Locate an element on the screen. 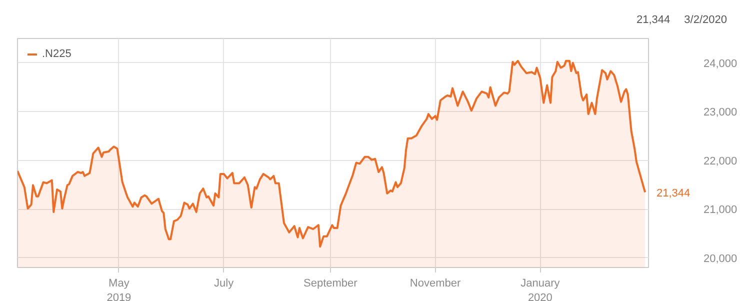 Image resolution: width=740 pixels, height=301 pixels. x-tick-label: May 2019 is located at coordinates (119, 289).